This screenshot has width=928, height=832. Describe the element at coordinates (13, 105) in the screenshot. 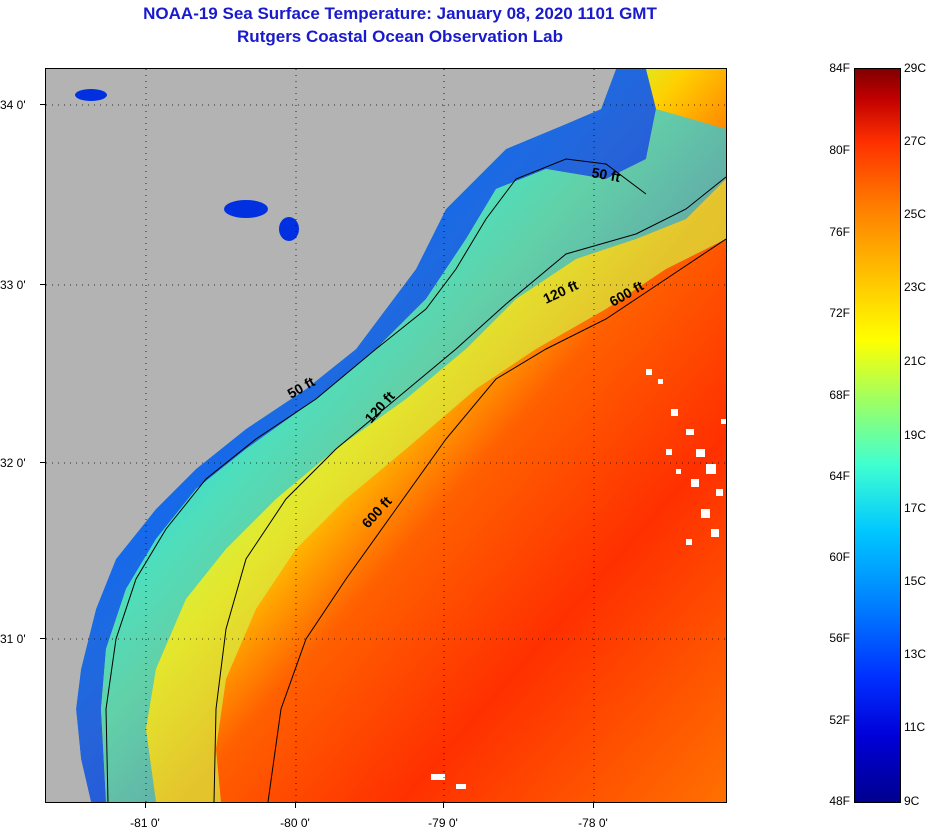

I see `lat-label-34: 34 0'` at that location.